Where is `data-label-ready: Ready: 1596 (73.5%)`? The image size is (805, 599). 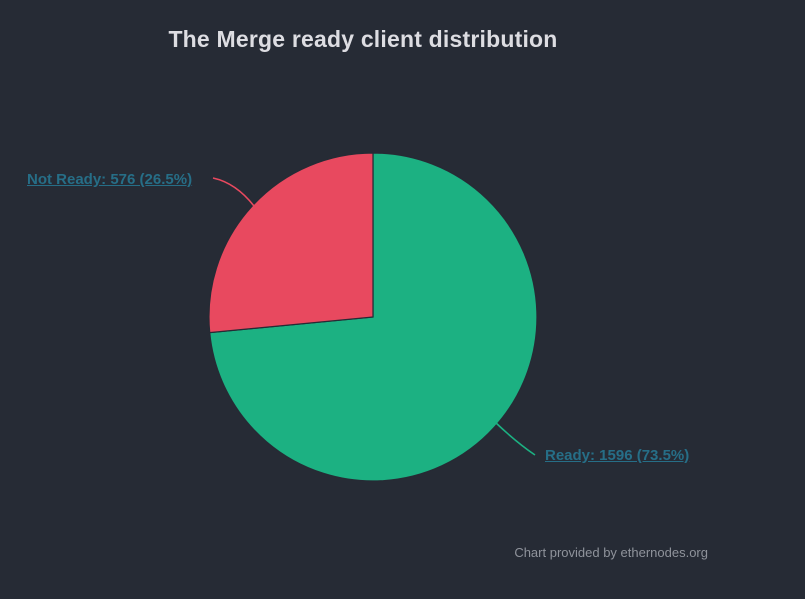
data-label-ready: Ready: 1596 (73.5%) is located at coordinates (617, 455).